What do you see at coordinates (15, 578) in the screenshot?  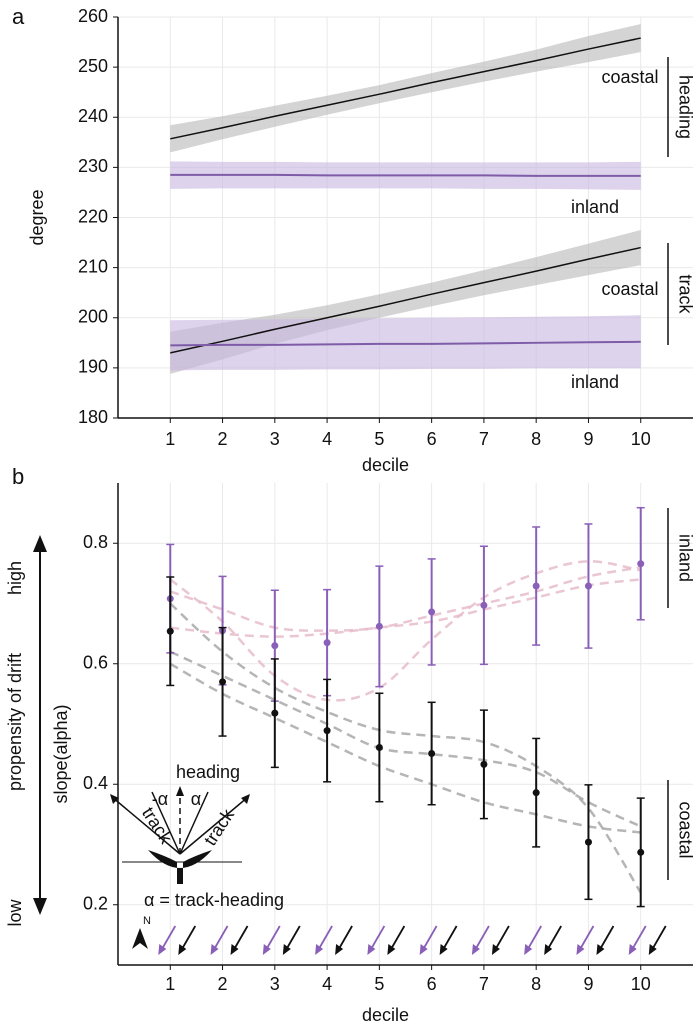 I see `side-end-label: high` at bounding box center [15, 578].